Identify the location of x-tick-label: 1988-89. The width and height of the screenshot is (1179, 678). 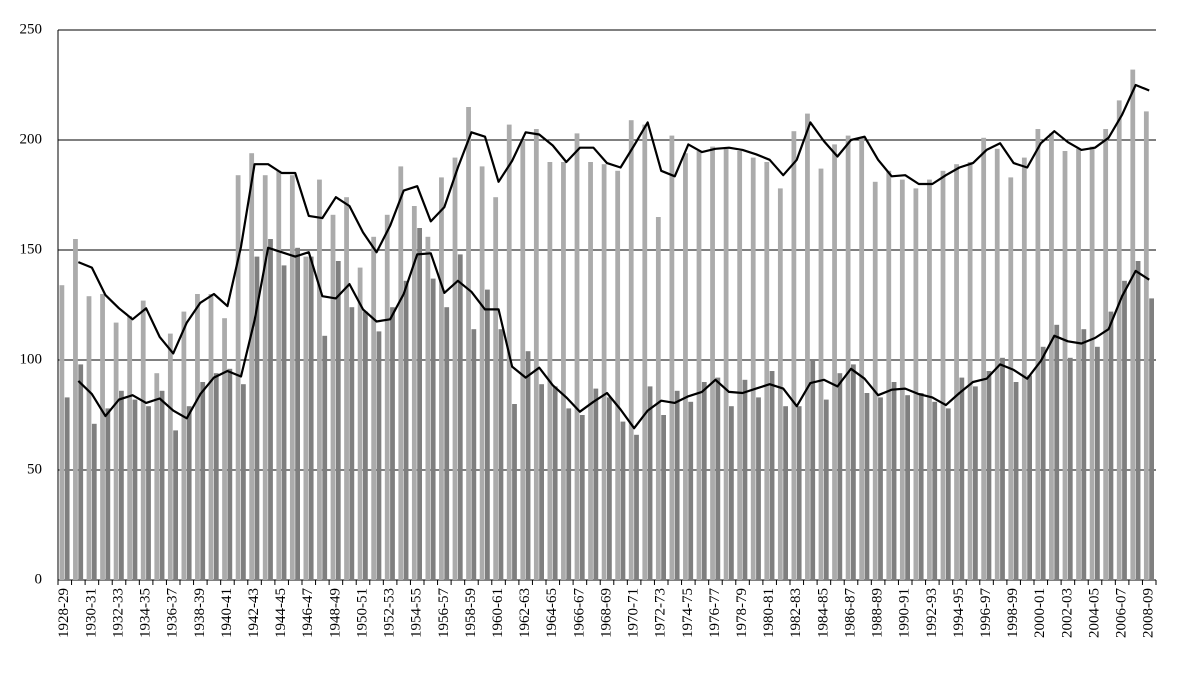
(878, 613).